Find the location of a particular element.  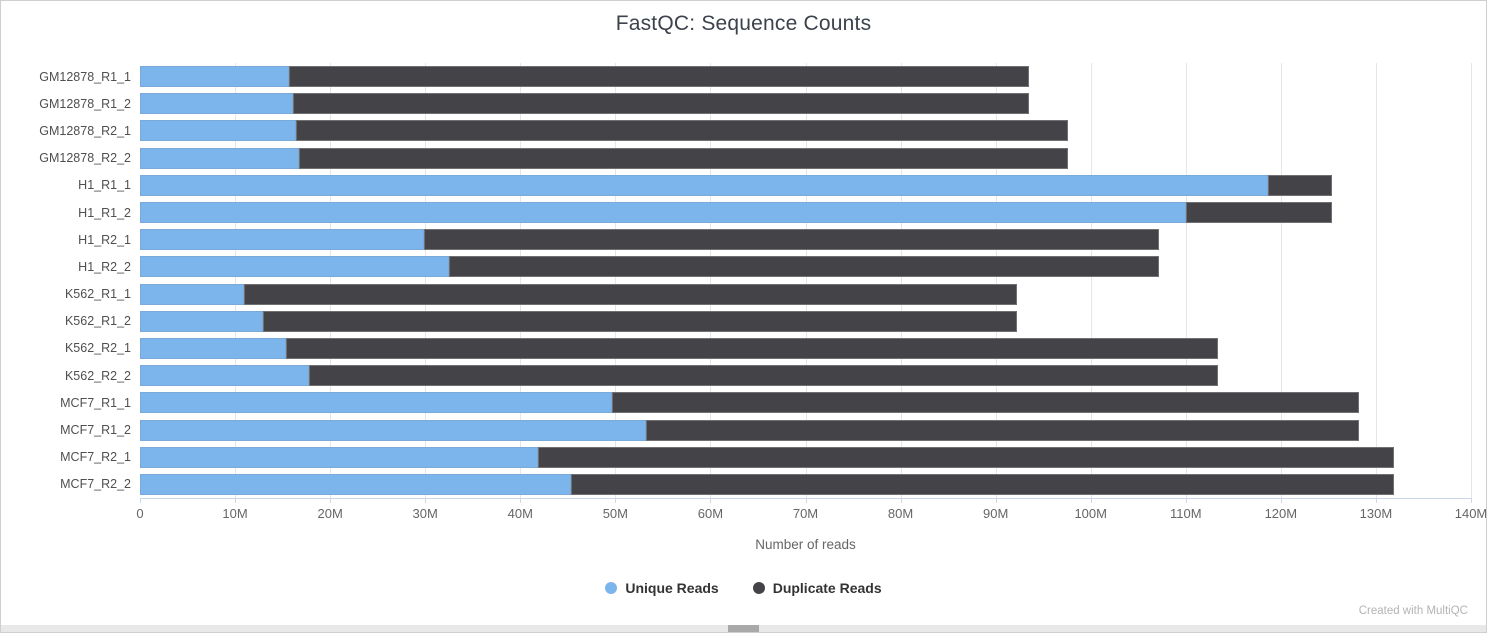

x-tick-label: 40M is located at coordinates (520, 513).